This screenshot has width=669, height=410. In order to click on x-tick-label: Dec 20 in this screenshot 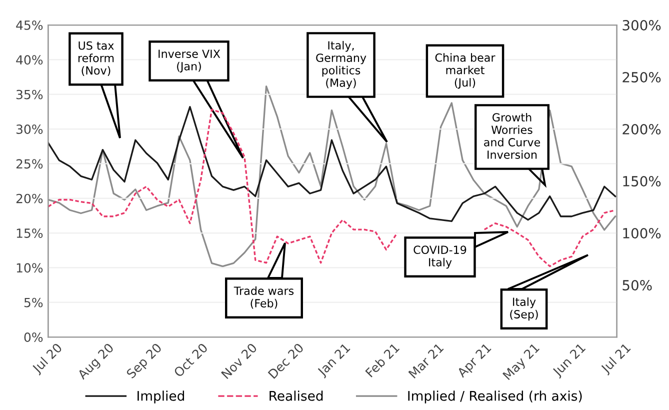, I will do `click(286, 361)`.